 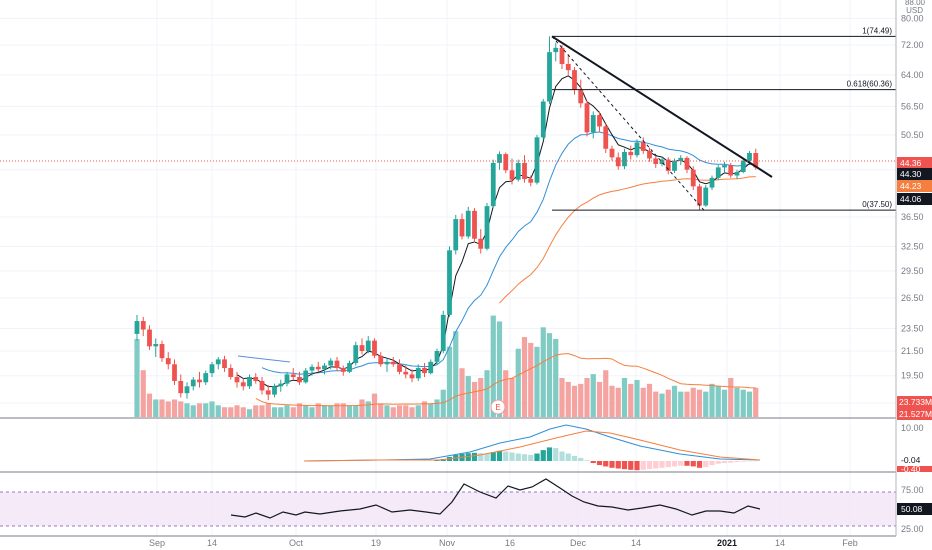 I want to click on price-tag-label: 44.06, so click(x=911, y=199).